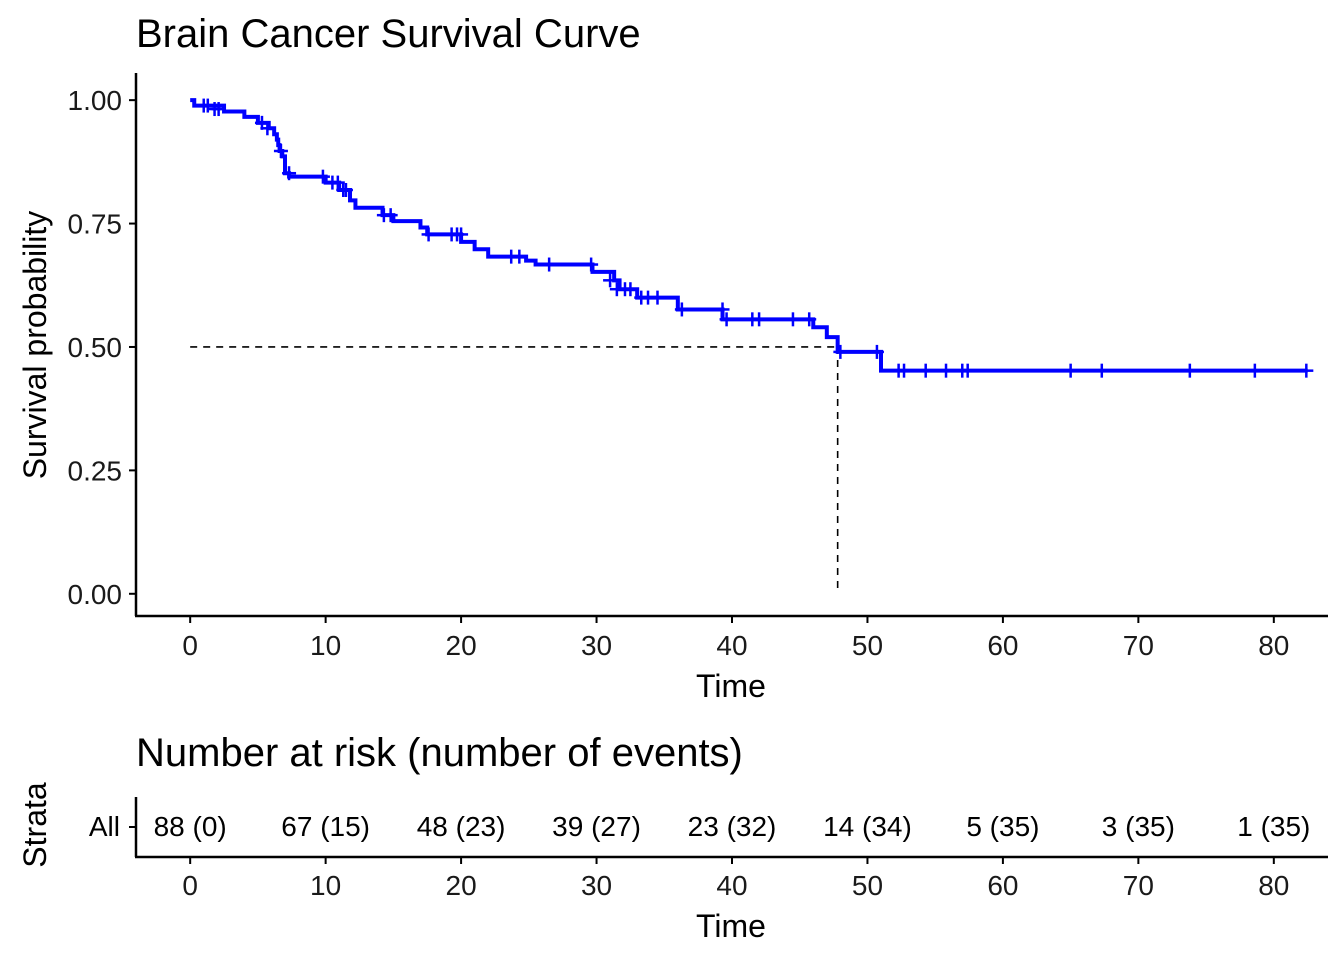 Image resolution: width=1344 pixels, height=960 pixels. Describe the element at coordinates (1002, 826) in the screenshot. I see `risk-value: 5 (35)` at that location.